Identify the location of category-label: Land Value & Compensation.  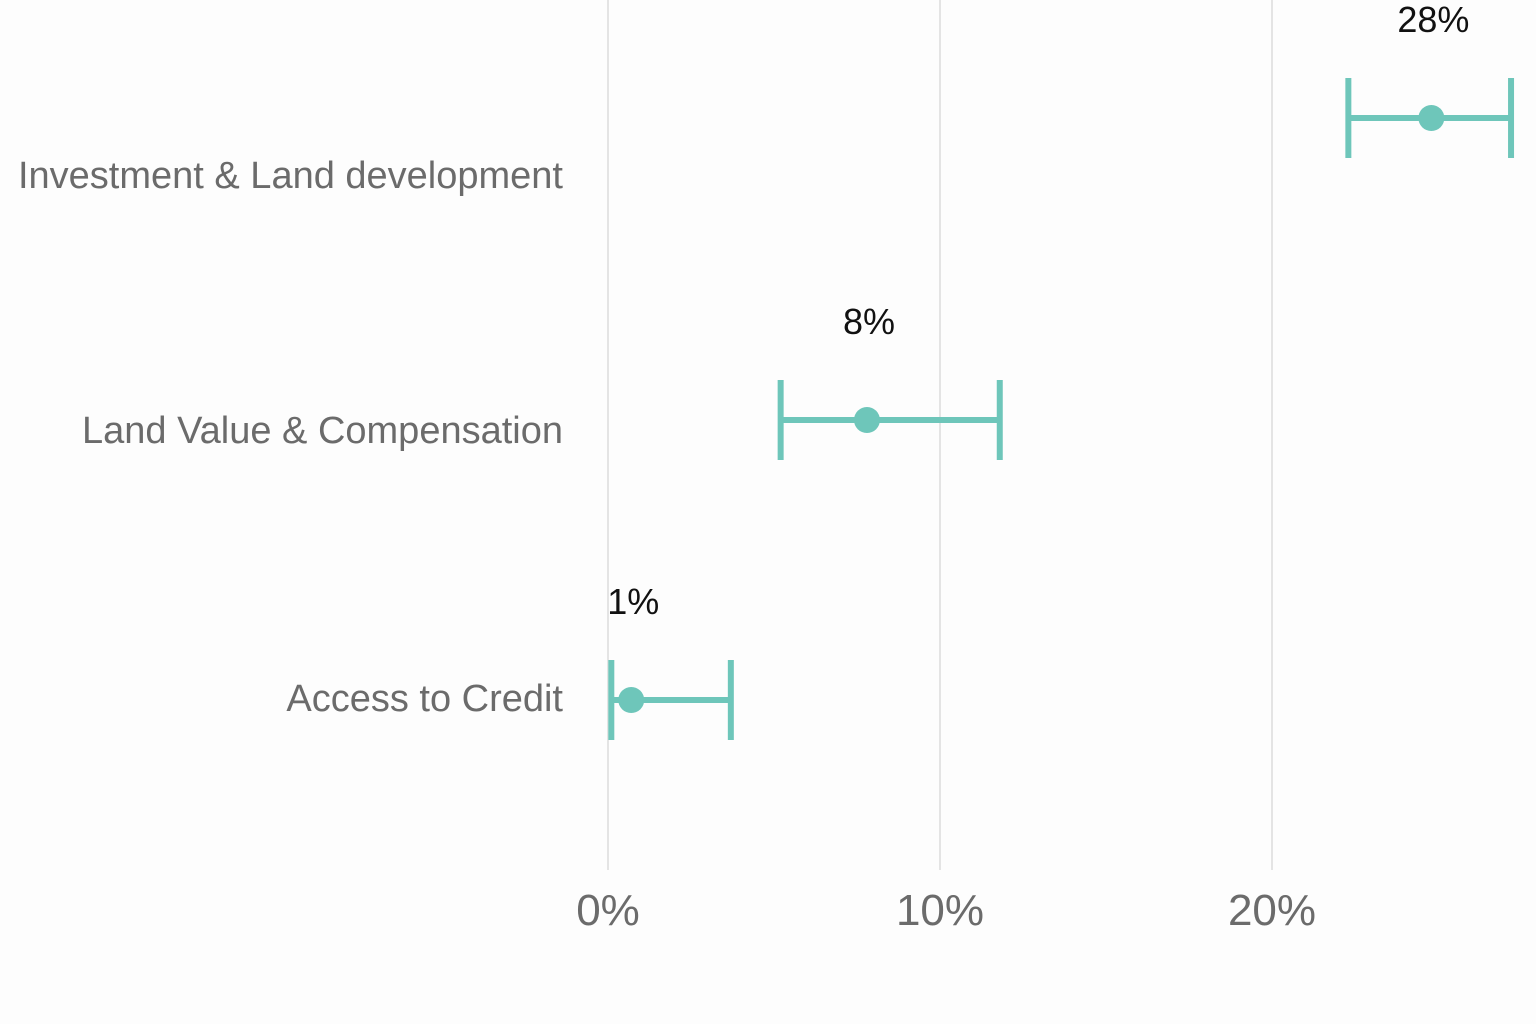
(322, 431).